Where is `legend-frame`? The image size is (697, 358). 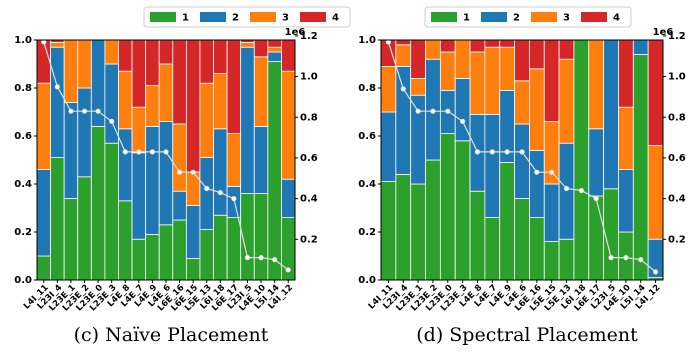 legend-frame is located at coordinates (528, 17).